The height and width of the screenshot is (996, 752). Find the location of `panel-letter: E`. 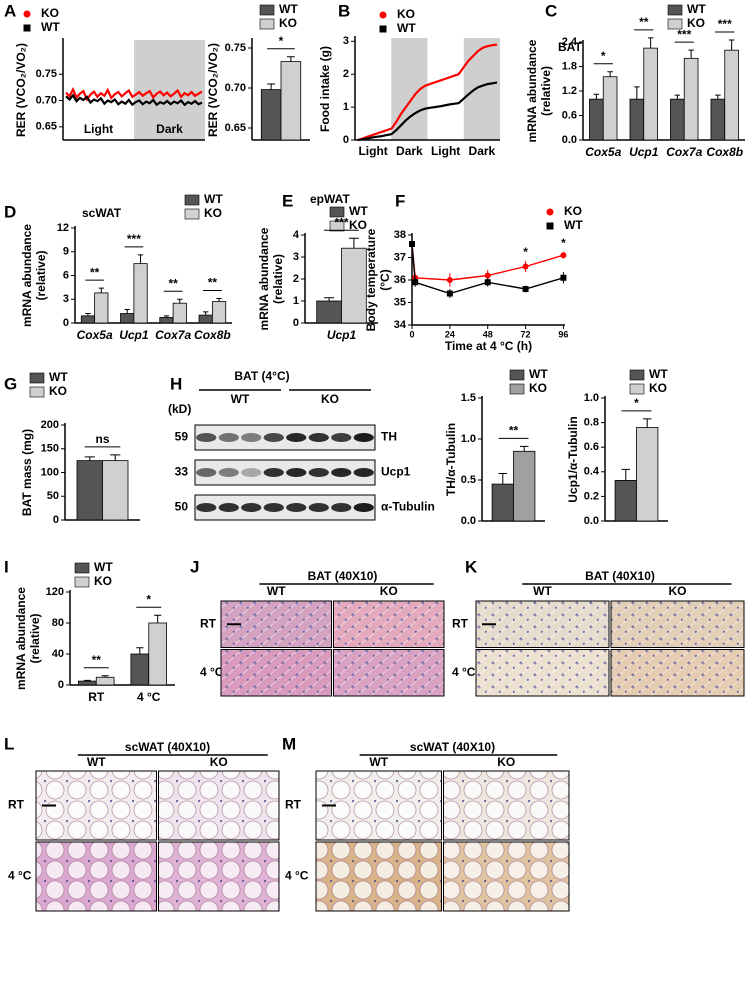

panel-letter: E is located at coordinates (287, 200).